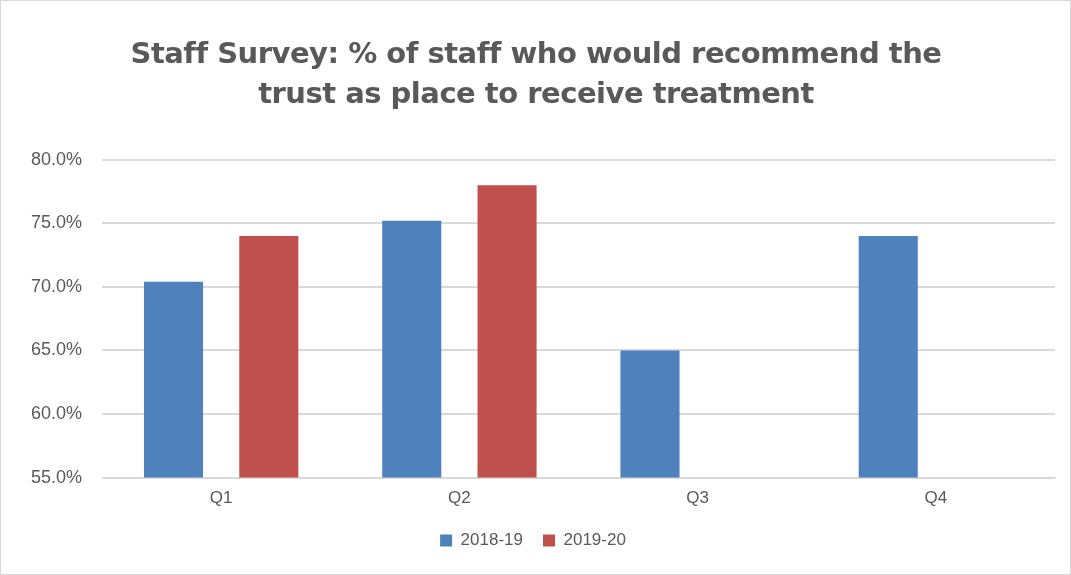 Image resolution: width=1071 pixels, height=575 pixels. Describe the element at coordinates (697, 498) in the screenshot. I see `x-tick-label: Q3` at that location.